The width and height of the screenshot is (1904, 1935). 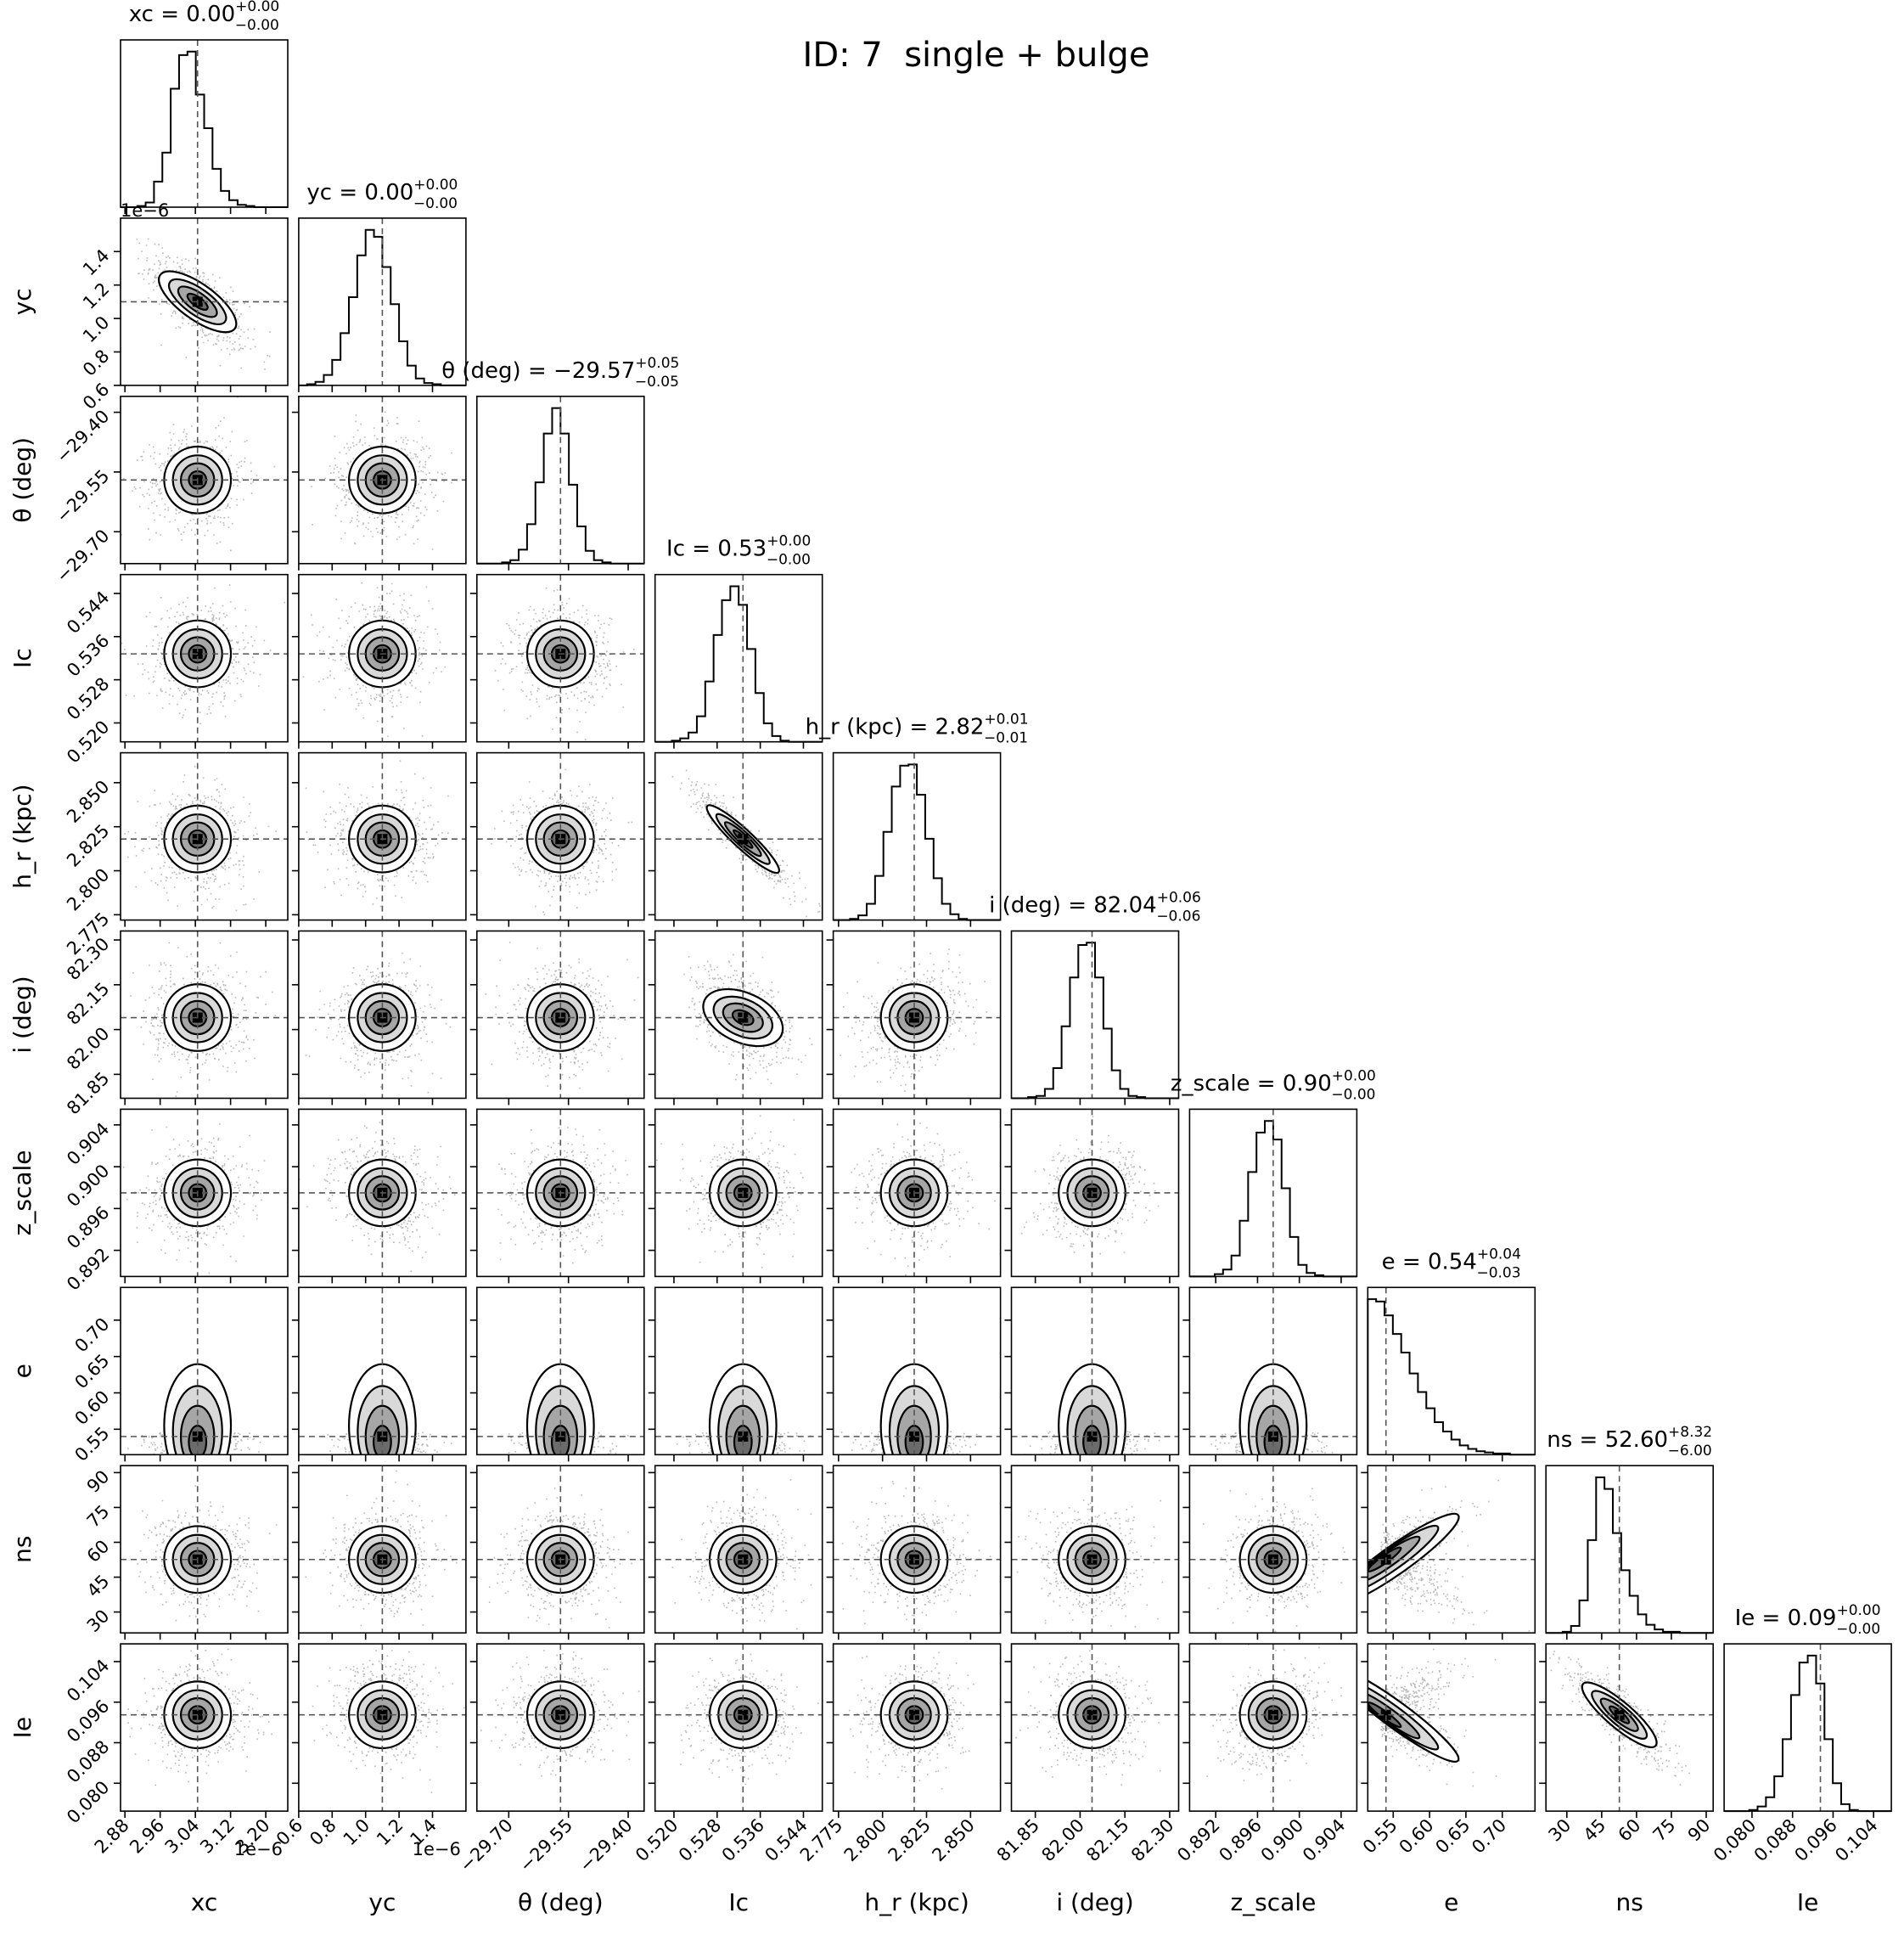 I want to click on y-axis-label-Ic: Ic, so click(x=22, y=658).